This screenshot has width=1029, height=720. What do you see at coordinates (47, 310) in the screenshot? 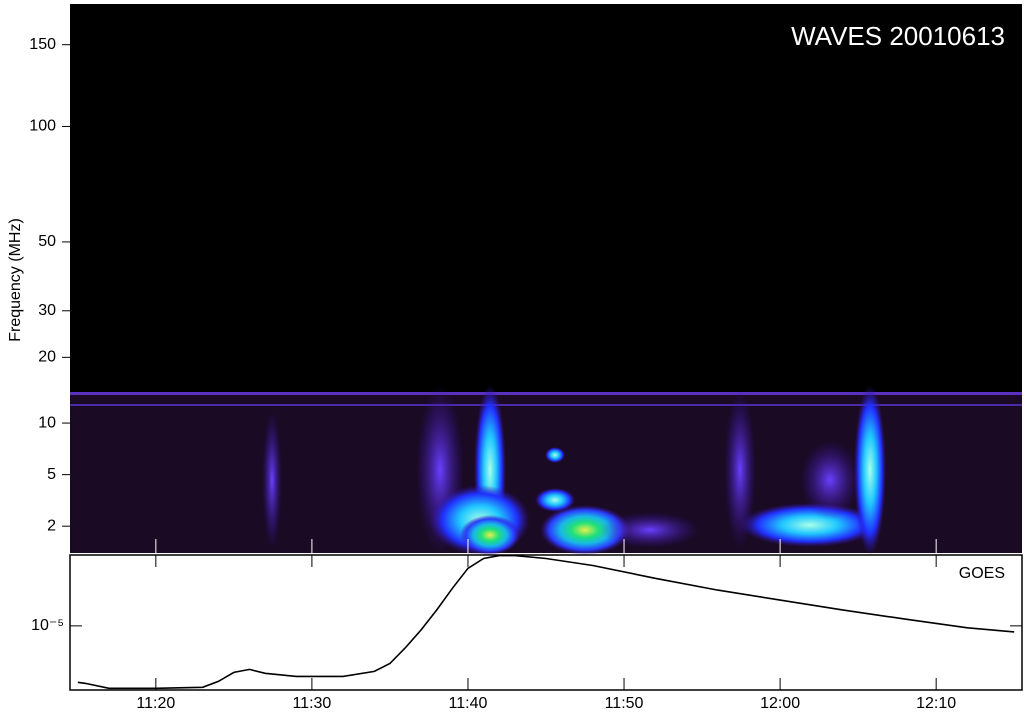
I see `y-tick-label: 30` at bounding box center [47, 310].